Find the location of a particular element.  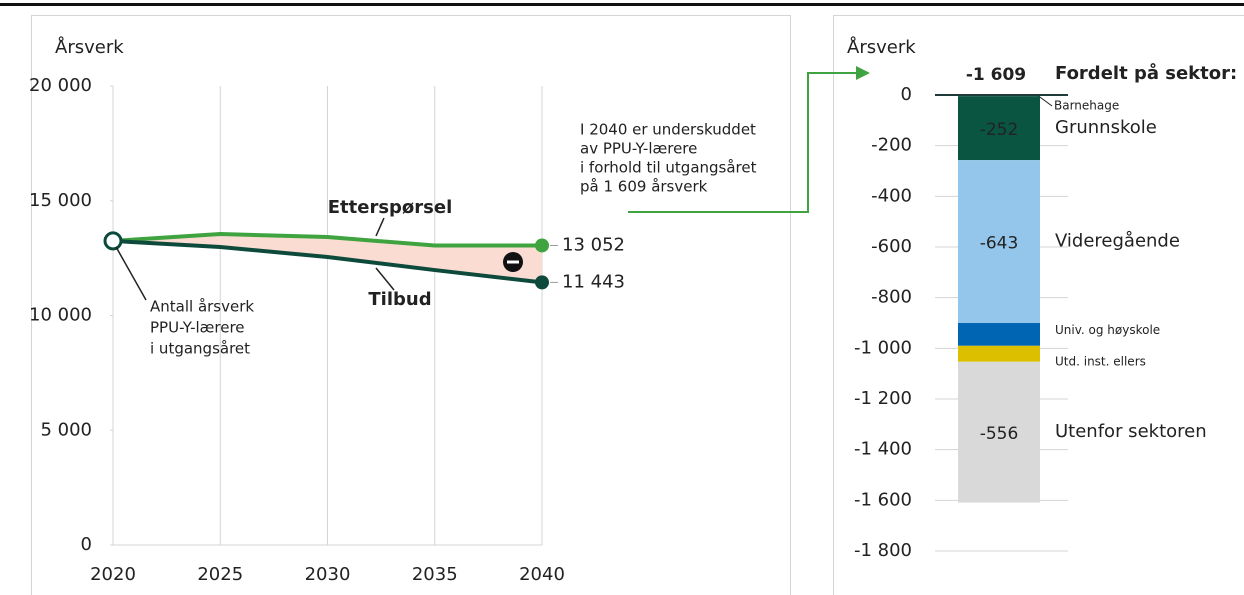

y-tick-label: -600 is located at coordinates (891, 246).